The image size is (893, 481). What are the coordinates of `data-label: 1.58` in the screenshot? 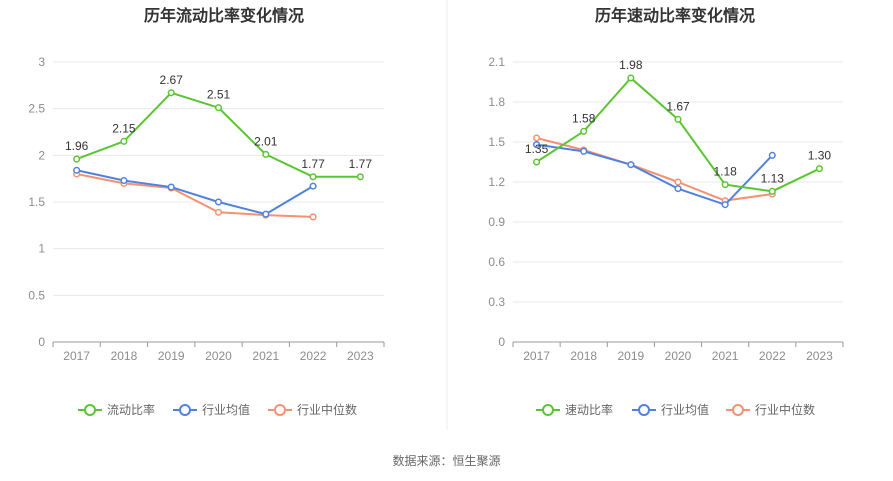 It's located at (584, 118).